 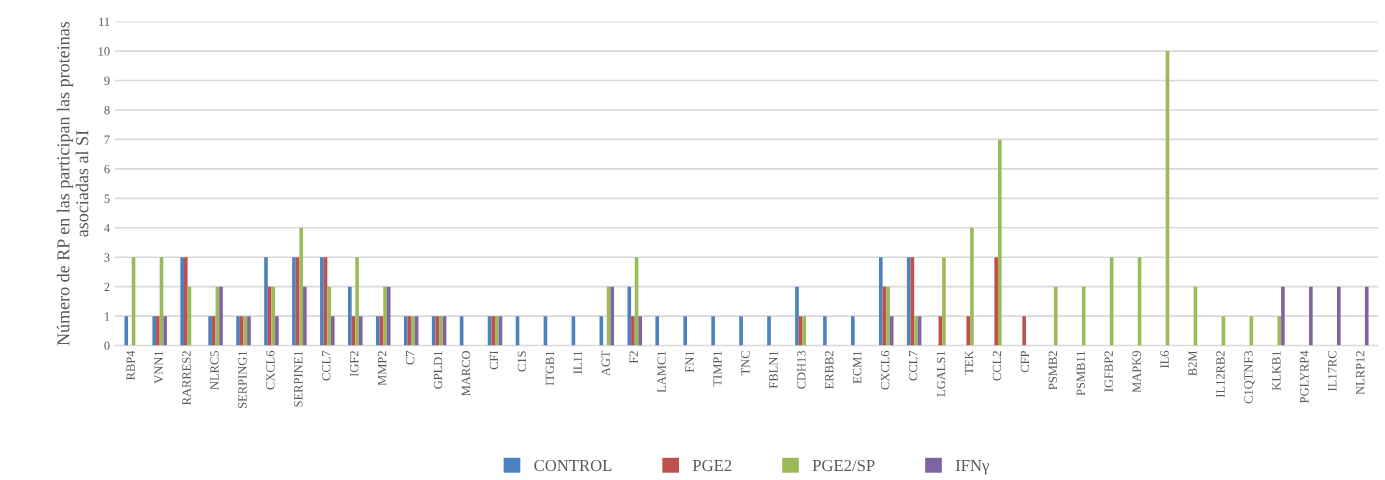 I want to click on x-tick-label: IL17RC, so click(x=1332, y=371).